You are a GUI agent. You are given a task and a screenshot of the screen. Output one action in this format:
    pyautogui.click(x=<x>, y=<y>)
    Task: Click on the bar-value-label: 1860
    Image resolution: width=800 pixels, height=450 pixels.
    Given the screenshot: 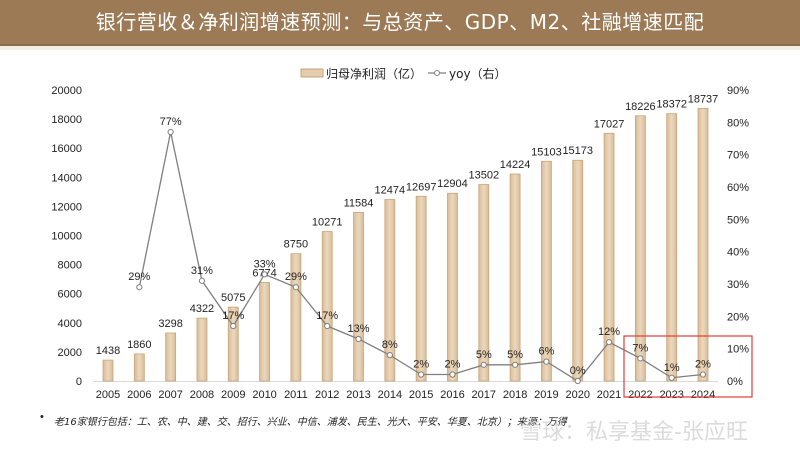 What is the action you would take?
    pyautogui.click(x=139, y=345)
    